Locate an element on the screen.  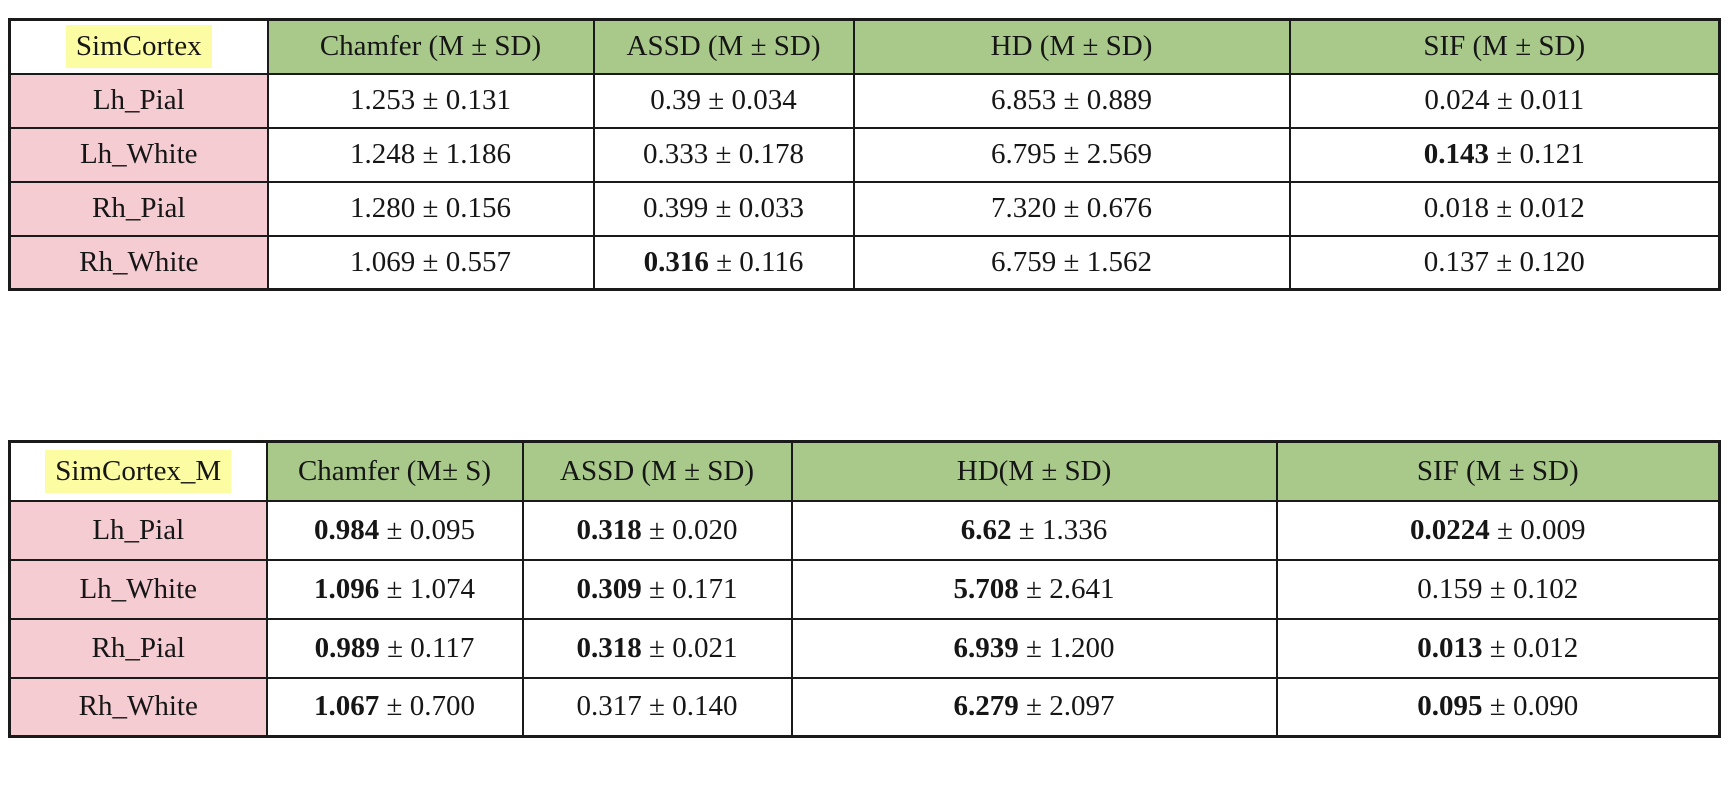
value-cell: 1.067 ± 0.700 is located at coordinates (394, 707).